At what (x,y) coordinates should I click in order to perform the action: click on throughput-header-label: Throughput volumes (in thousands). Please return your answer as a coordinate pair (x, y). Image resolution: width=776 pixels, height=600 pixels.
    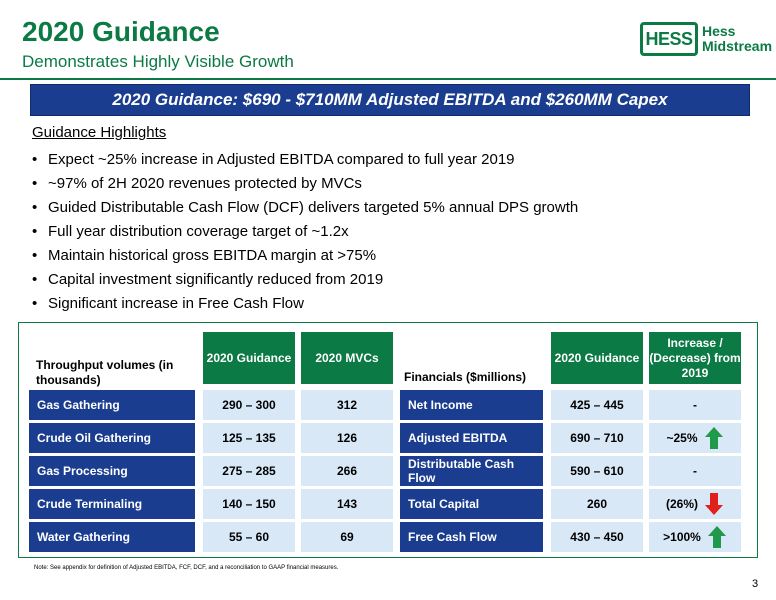
    Looking at the image, I should click on (105, 372).